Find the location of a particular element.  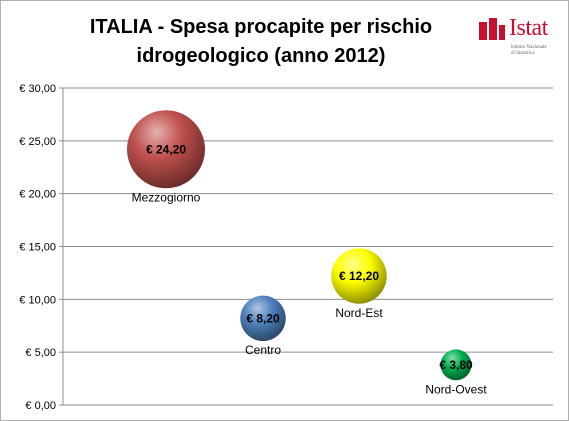

bubble-mezzogiorno is located at coordinates (166, 149).